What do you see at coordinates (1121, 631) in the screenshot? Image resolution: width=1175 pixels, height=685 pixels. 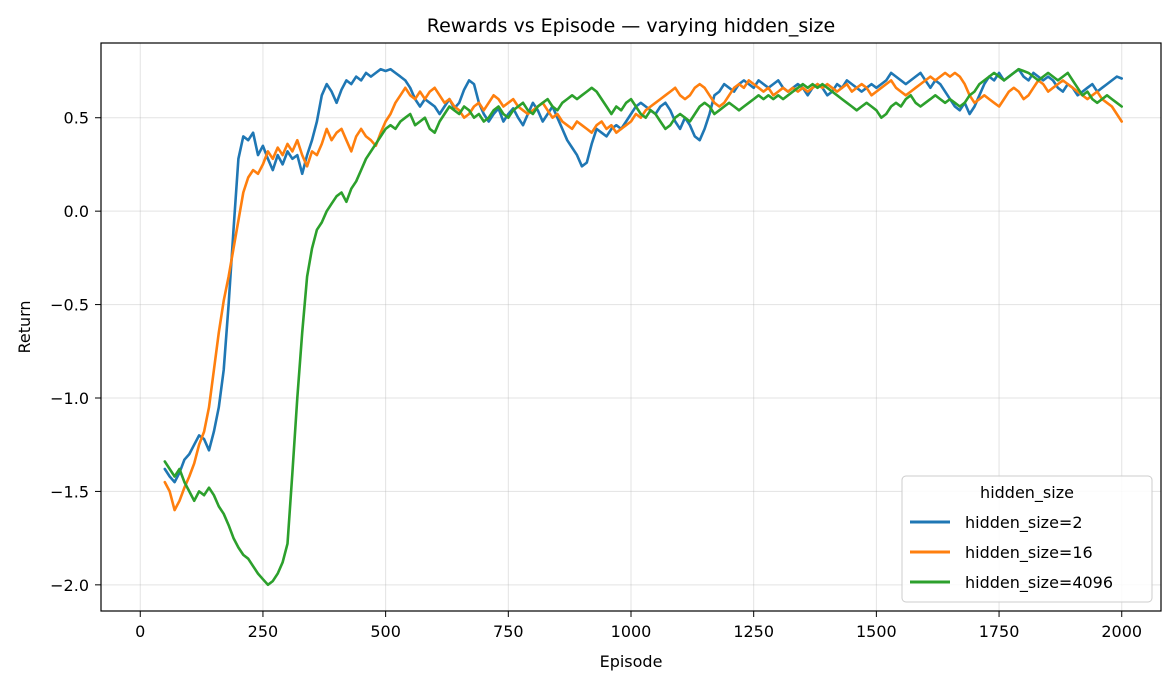 I see `x-tick-label: 2000` at bounding box center [1121, 631].